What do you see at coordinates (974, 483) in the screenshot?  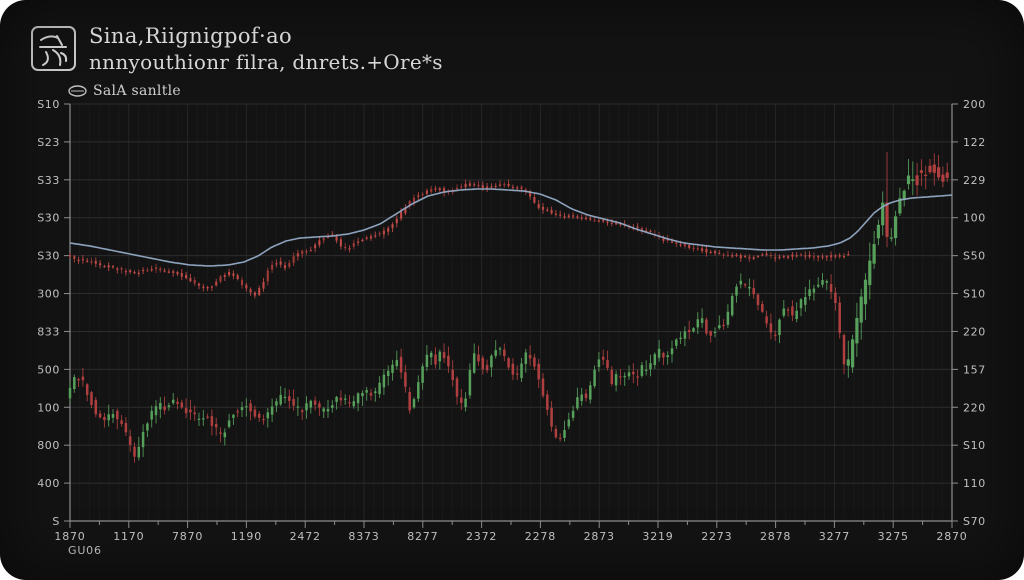 I see `y-axis-right-label: 110` at bounding box center [974, 483].